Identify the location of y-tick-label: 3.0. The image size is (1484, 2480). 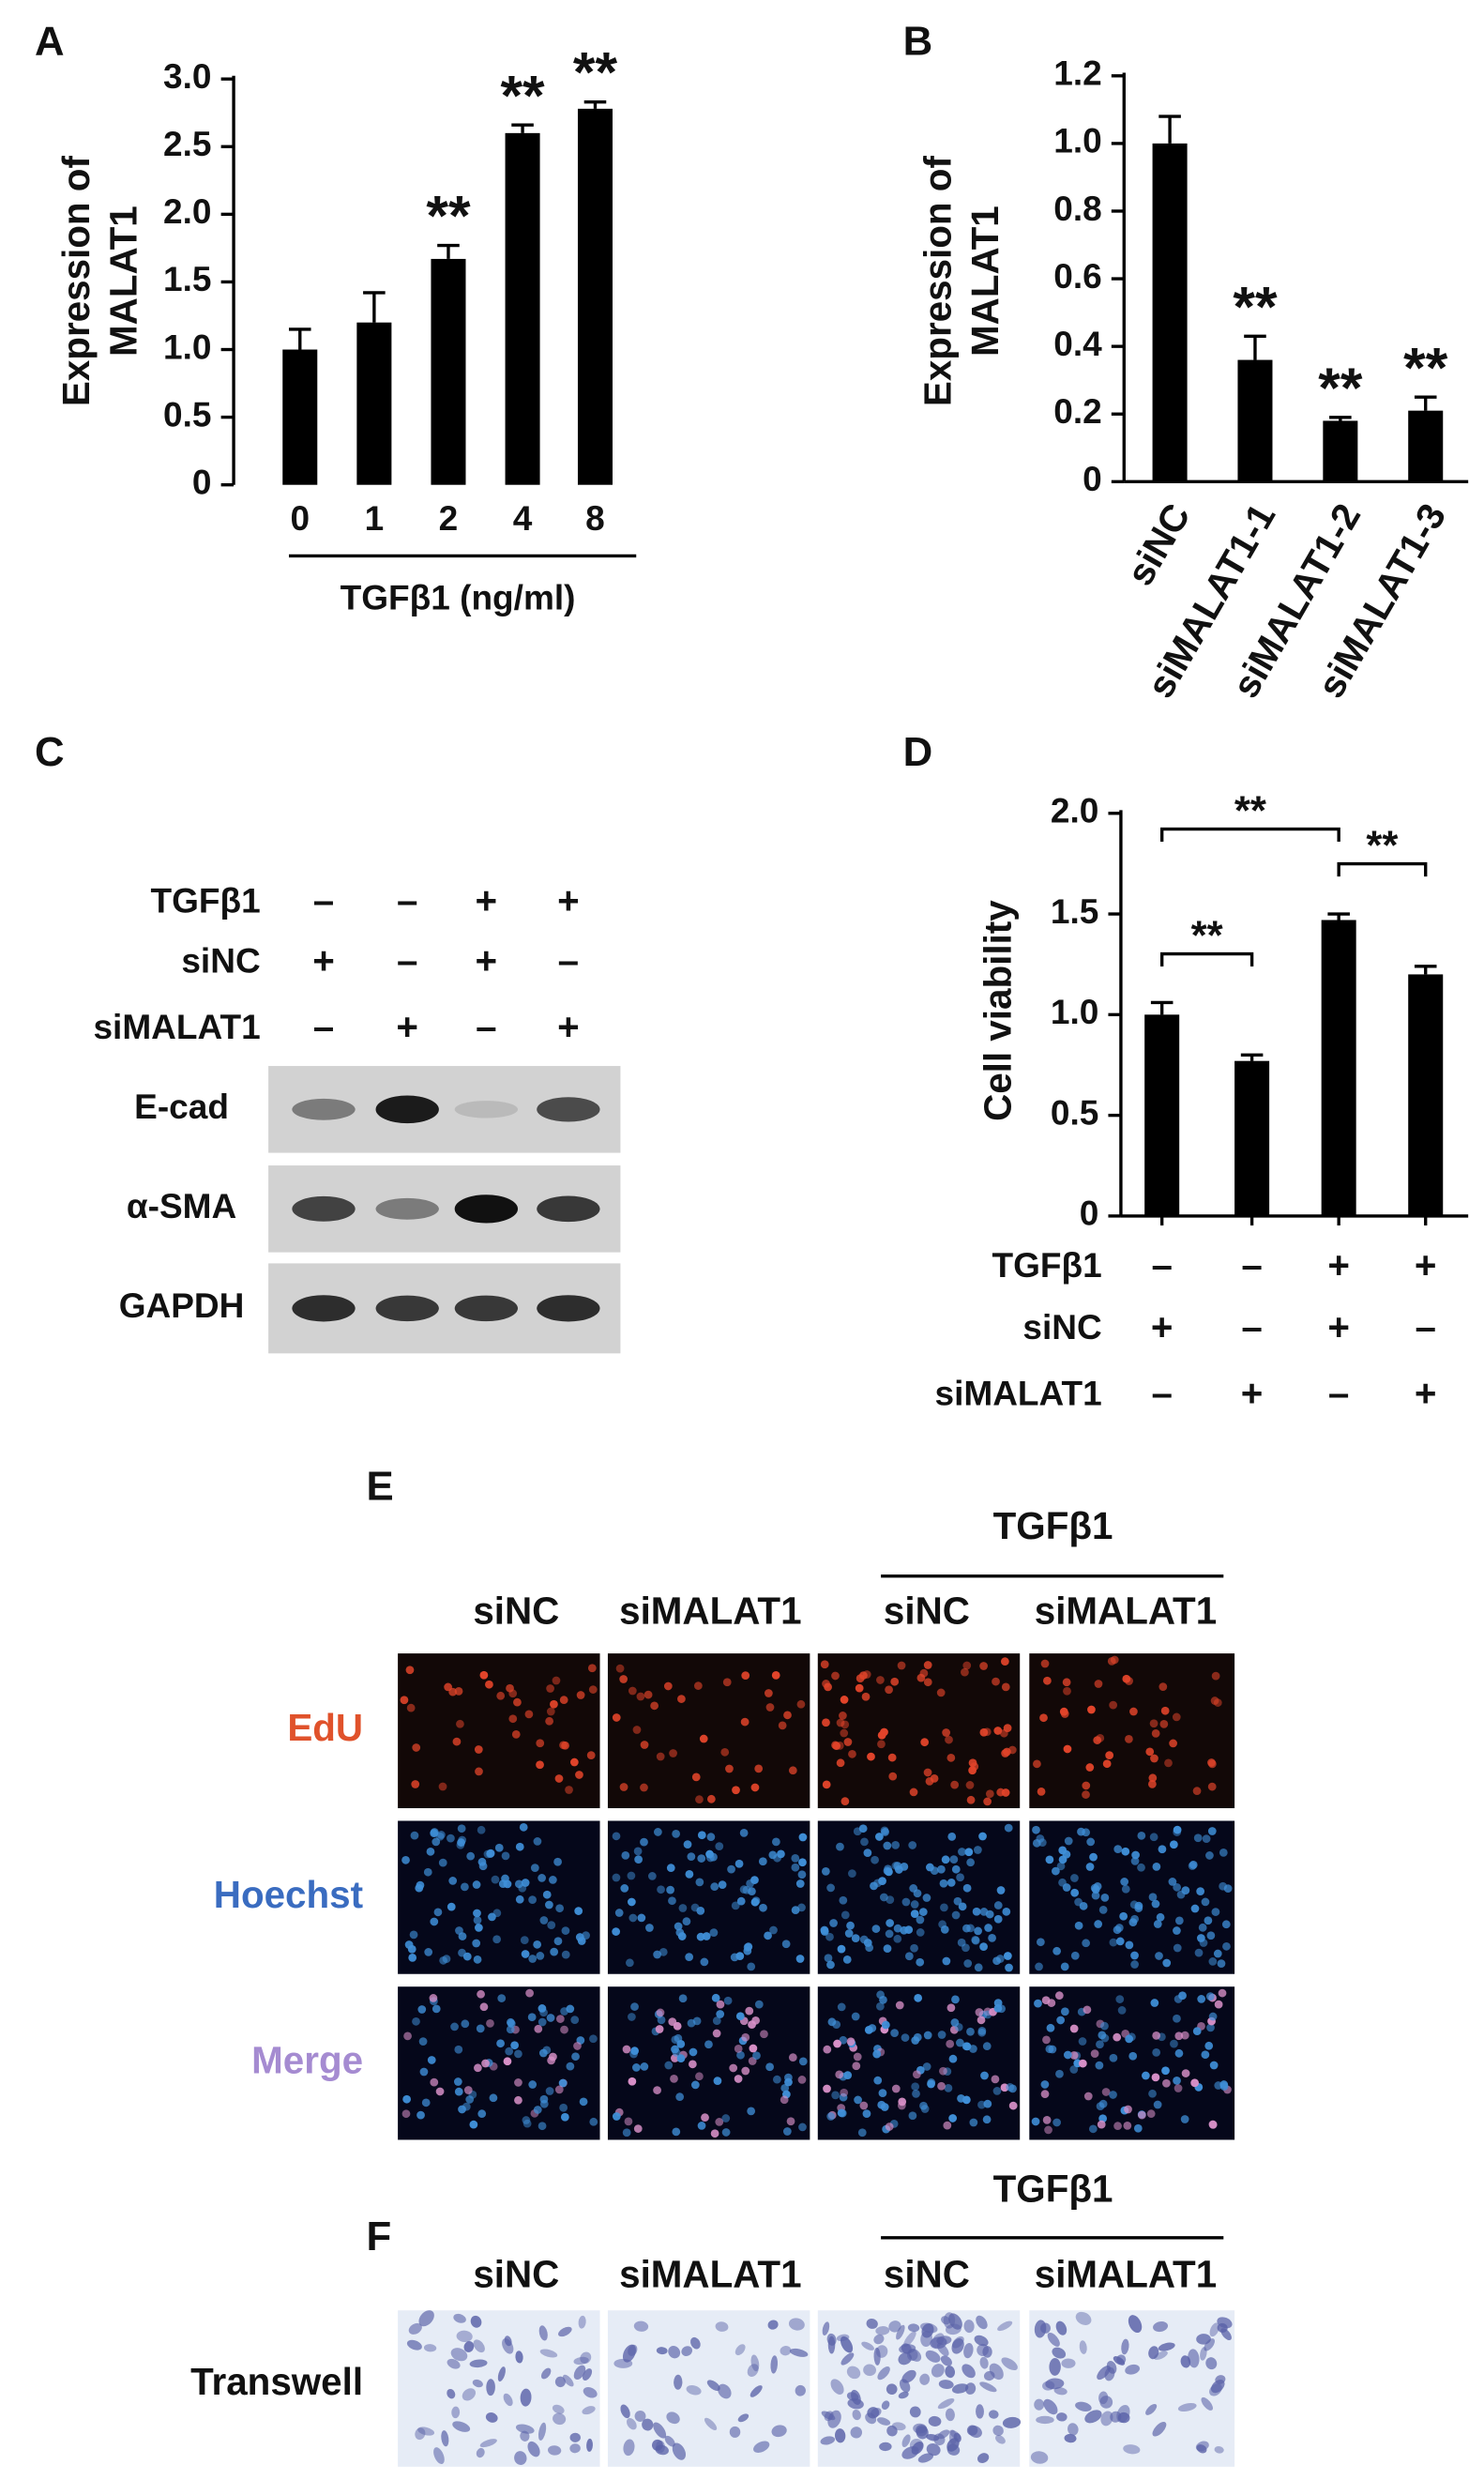
(187, 76).